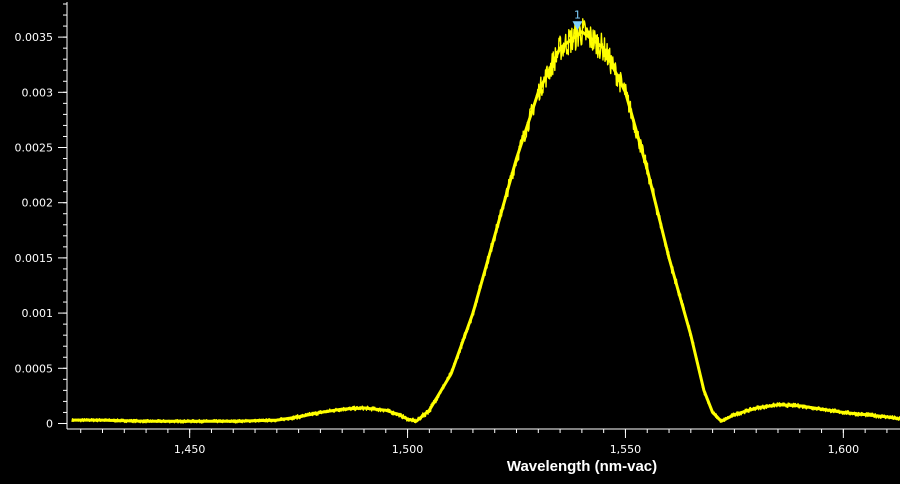 The height and width of the screenshot is (484, 900). What do you see at coordinates (626, 449) in the screenshot?
I see `x-tick-label: 1,550` at bounding box center [626, 449].